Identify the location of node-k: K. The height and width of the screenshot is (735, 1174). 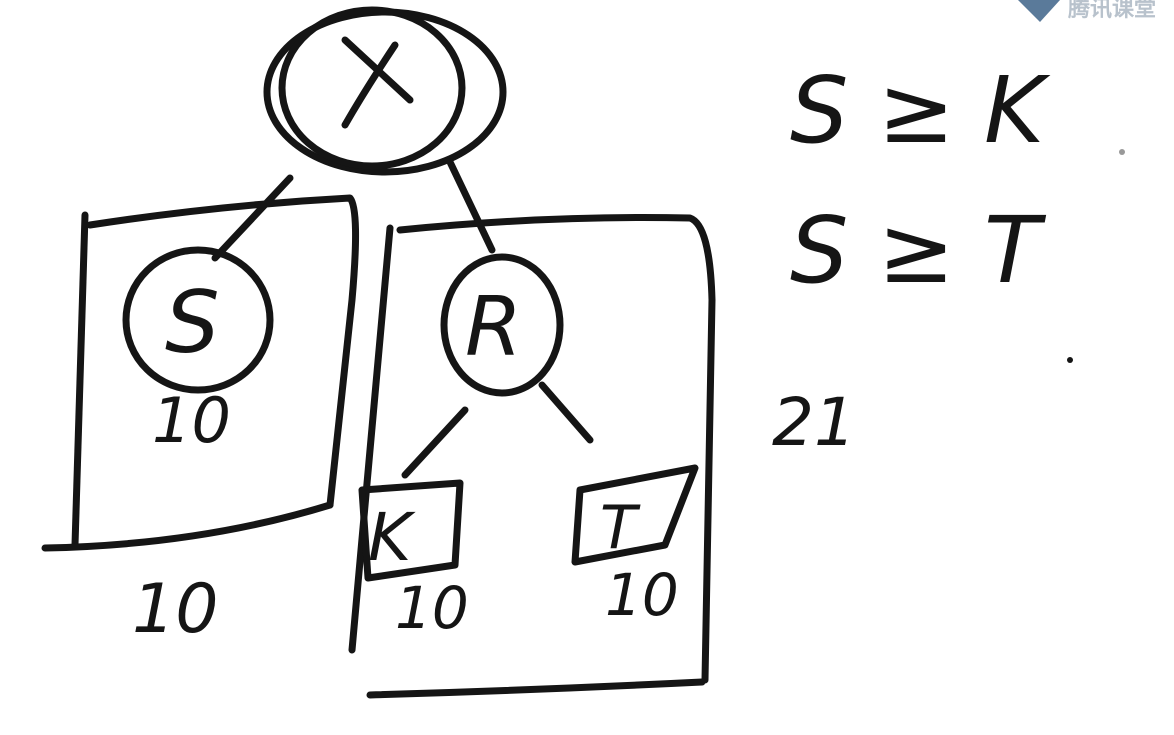
(411, 530).